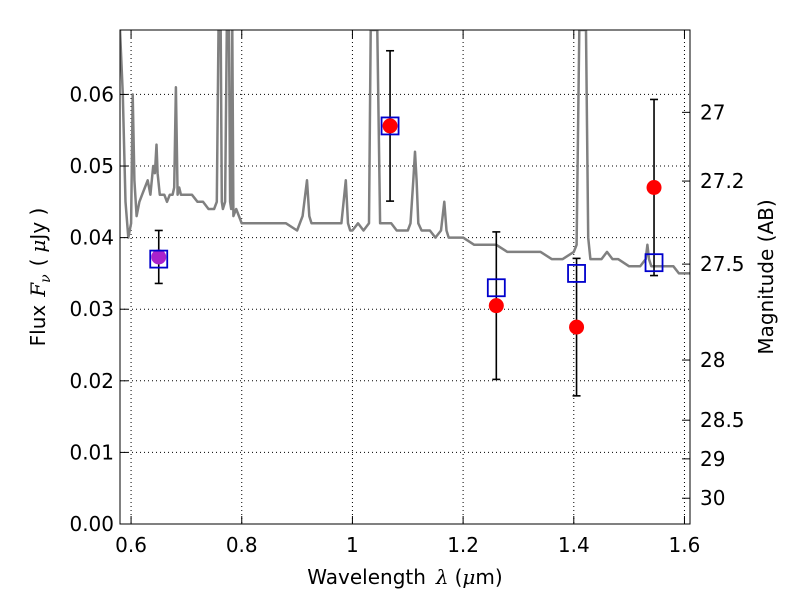  I want to click on x-tick-label: 1.6, so click(685, 545).